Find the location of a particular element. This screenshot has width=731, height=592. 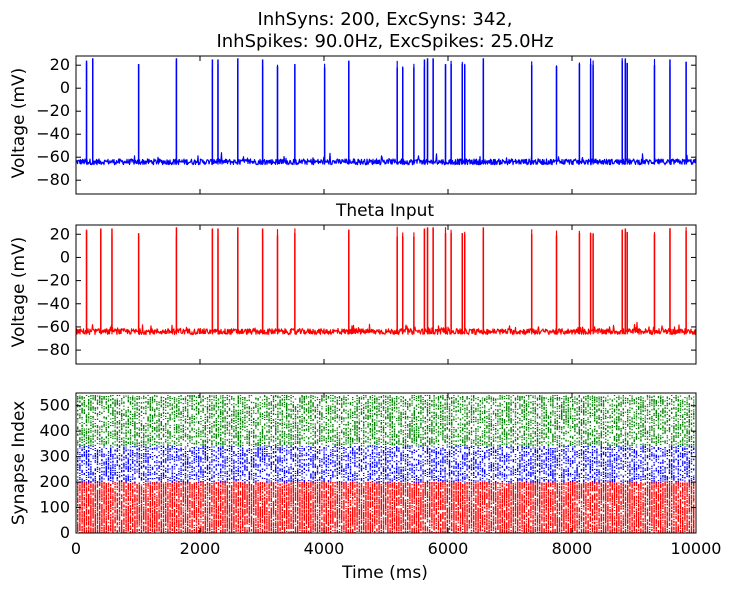

xtick-label: 8000 is located at coordinates (572, 548).